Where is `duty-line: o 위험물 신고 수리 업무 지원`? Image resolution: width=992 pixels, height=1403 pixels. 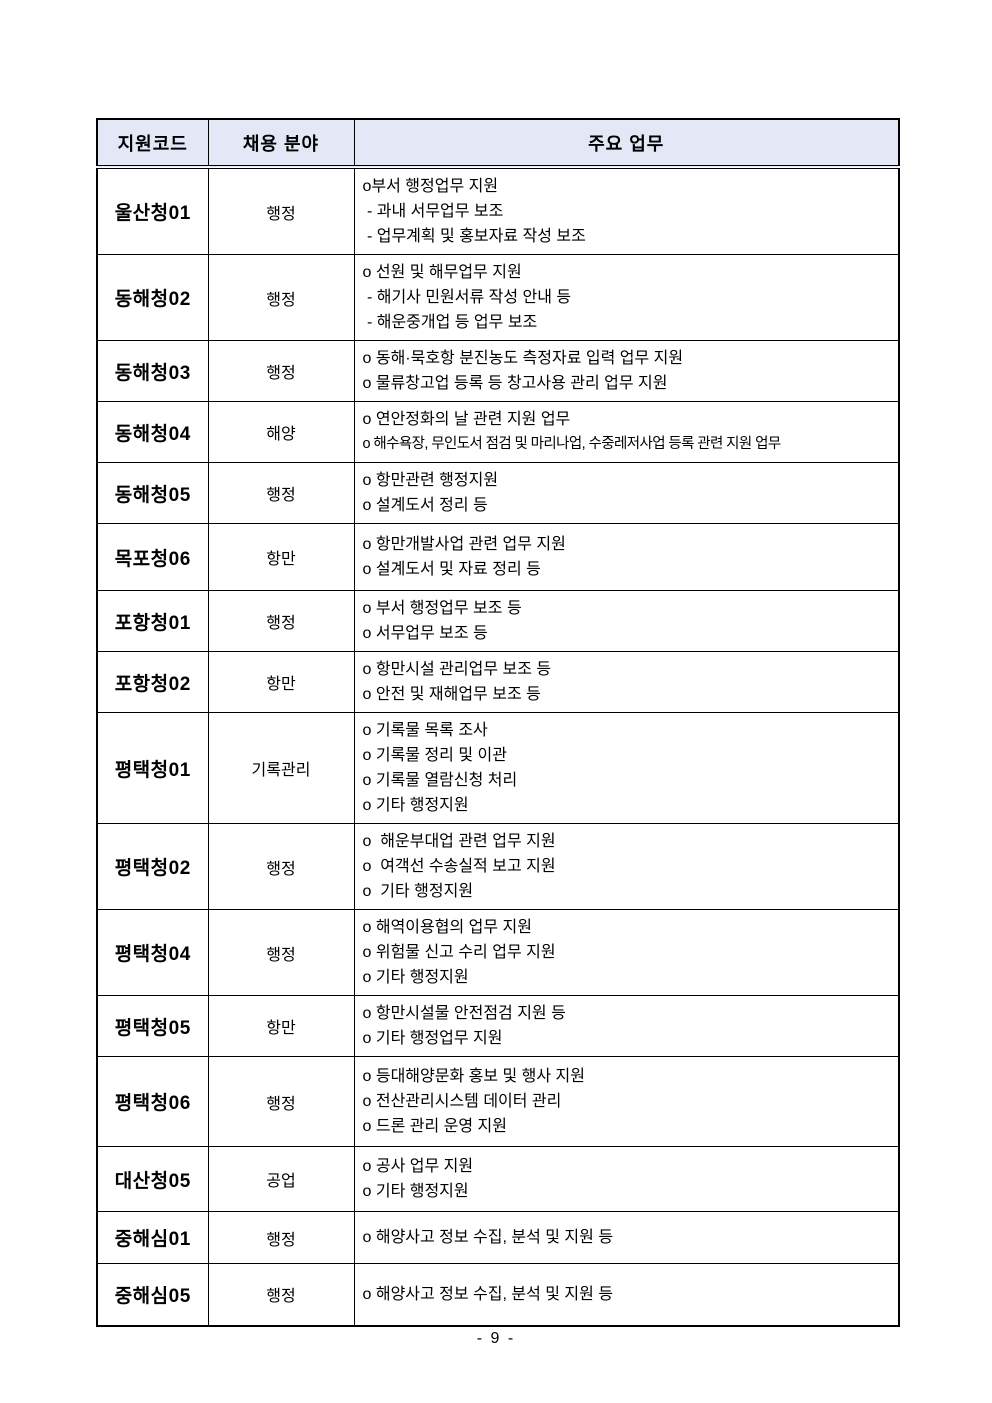 duty-line: o 위험물 신고 수리 업무 지원 is located at coordinates (459, 952).